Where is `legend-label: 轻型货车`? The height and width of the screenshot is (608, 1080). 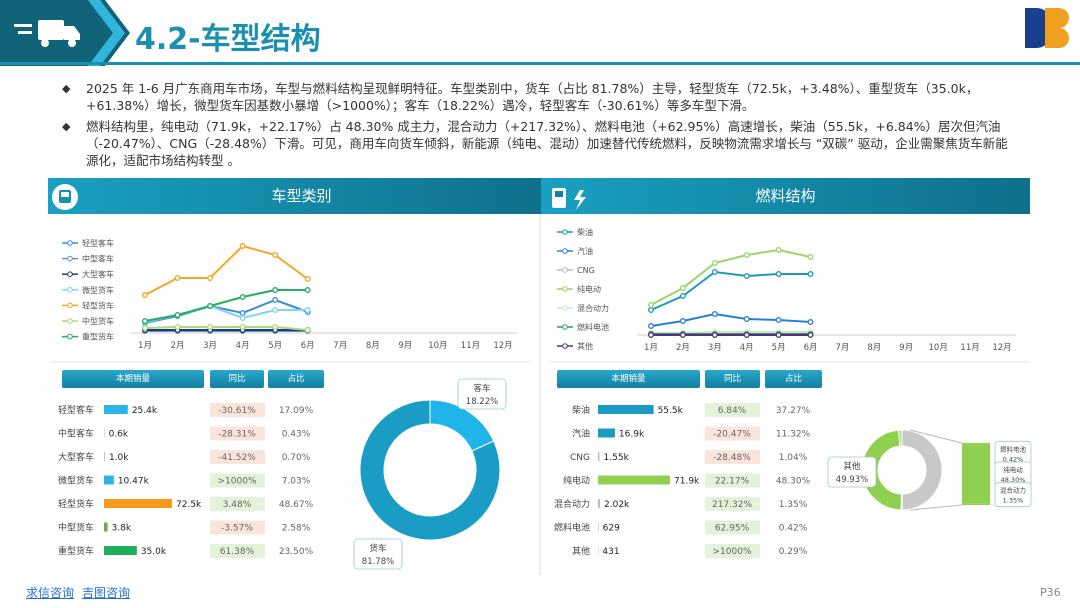
legend-label: 轻型货车 is located at coordinates (98, 305).